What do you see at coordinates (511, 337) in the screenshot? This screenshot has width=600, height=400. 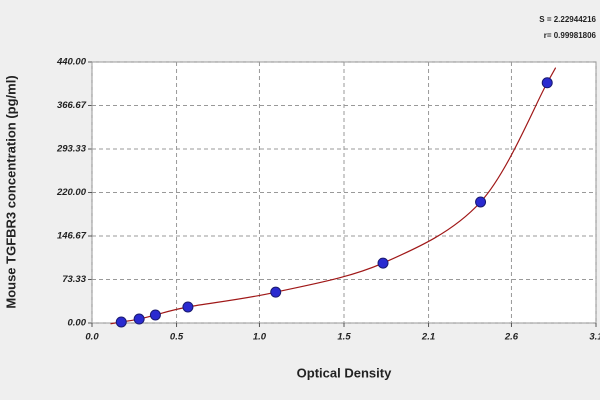 I see `x-tick-label: 2.6` at bounding box center [511, 337].